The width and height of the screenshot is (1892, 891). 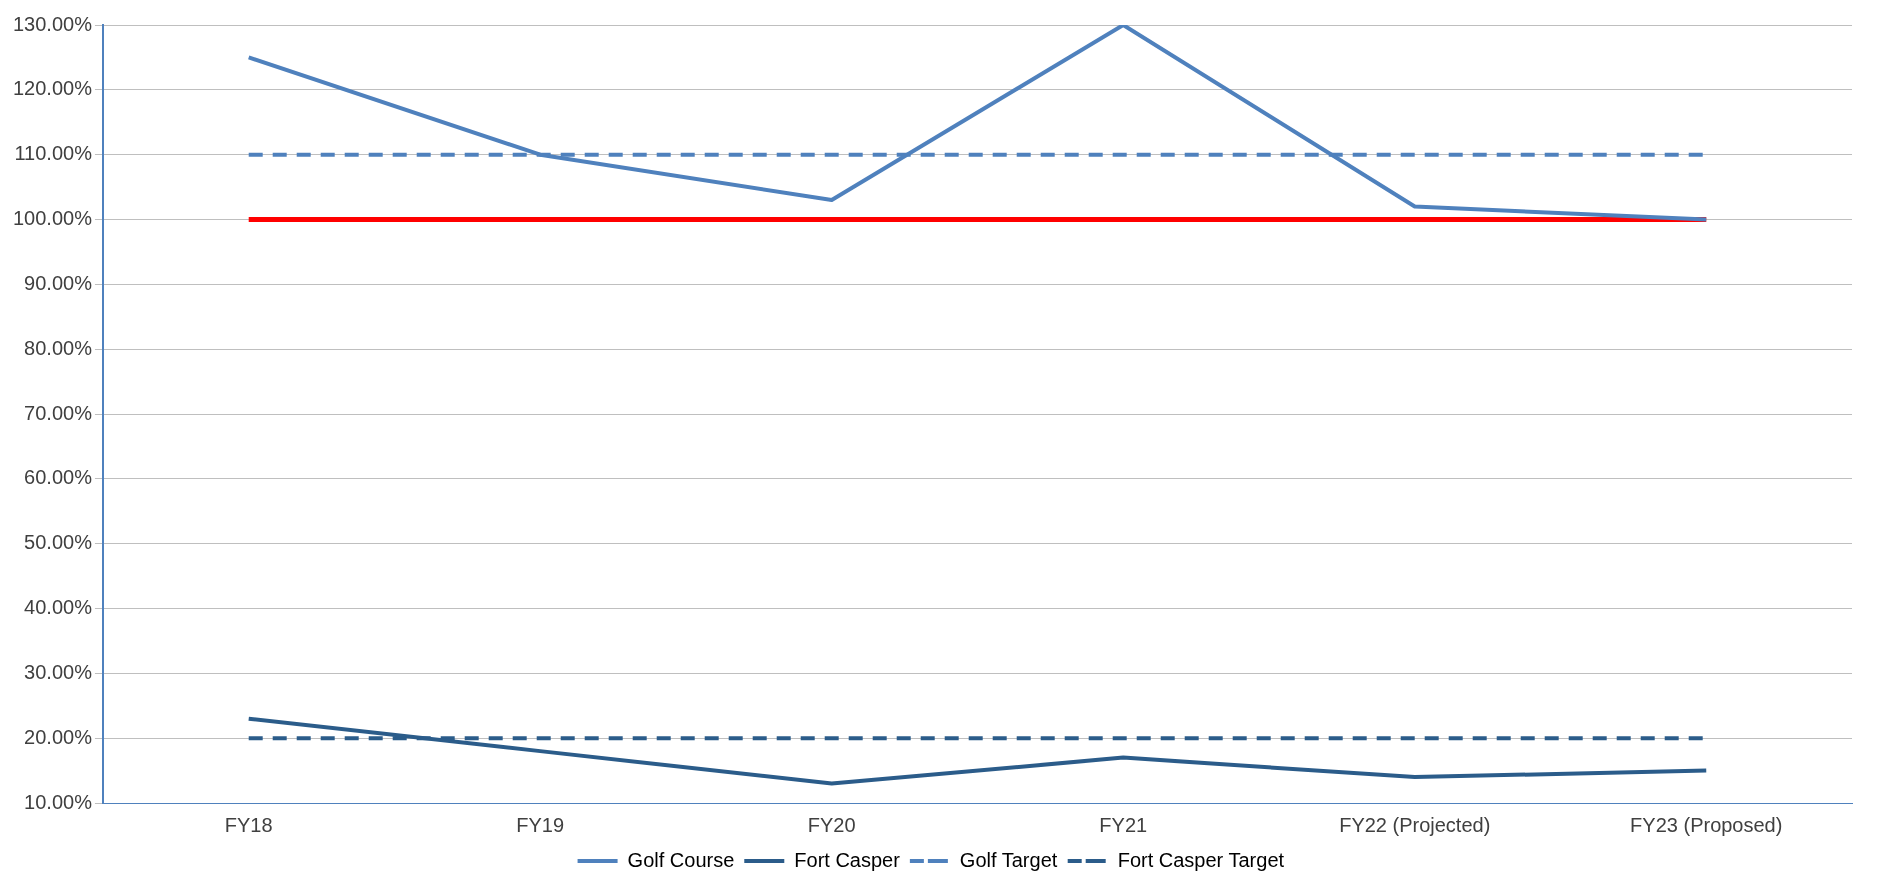 I want to click on y-tick-label: 90.00%, so click(x=58, y=282).